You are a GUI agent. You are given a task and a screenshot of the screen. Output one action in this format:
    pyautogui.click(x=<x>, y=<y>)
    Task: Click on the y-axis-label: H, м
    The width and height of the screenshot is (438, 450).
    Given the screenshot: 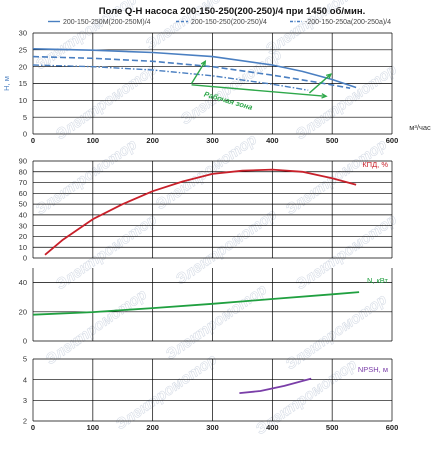 What is the action you would take?
    pyautogui.click(x=6, y=83)
    